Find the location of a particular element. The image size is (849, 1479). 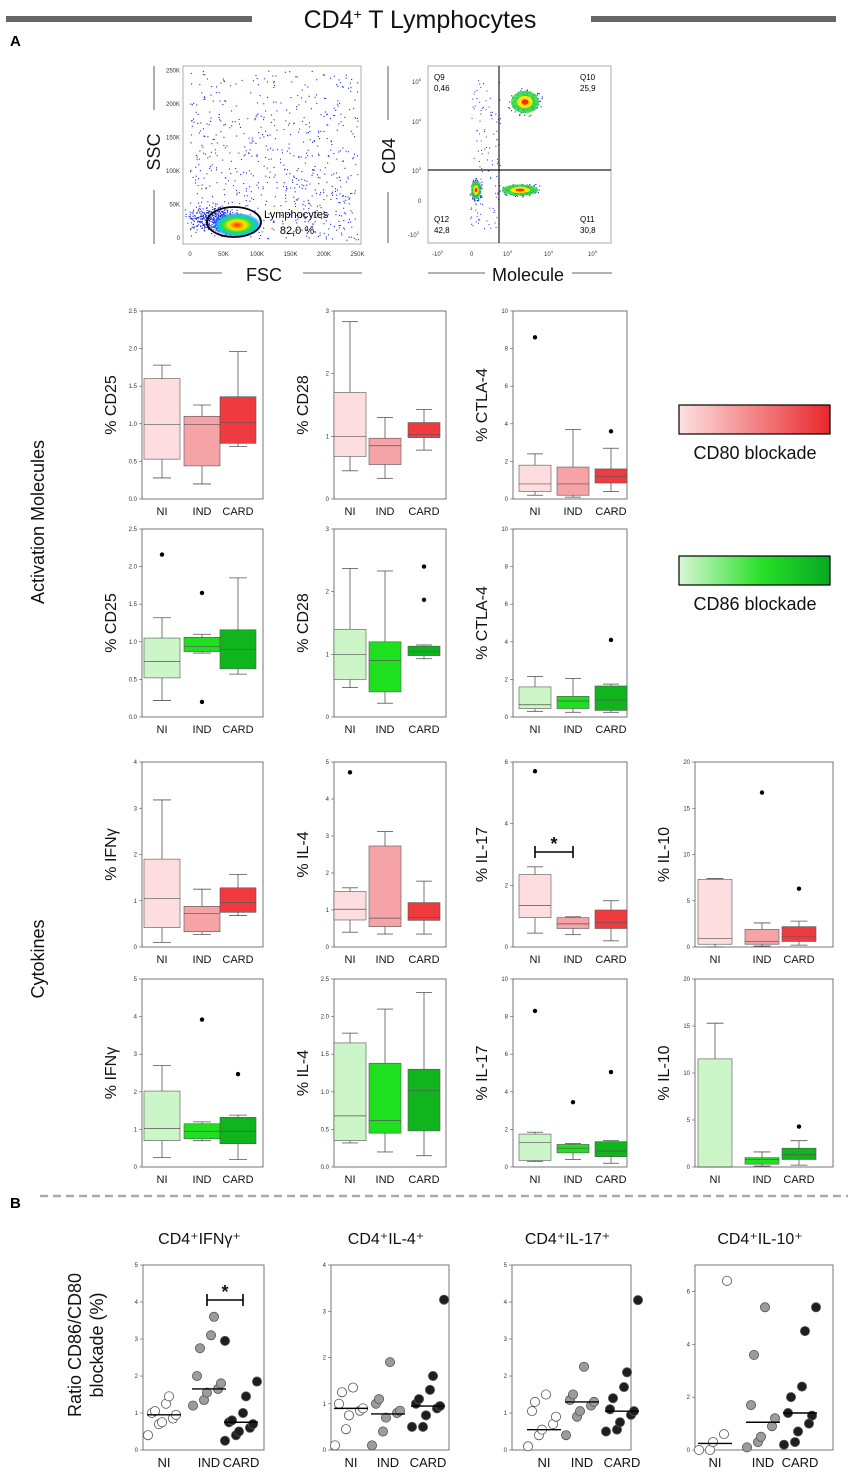

x-category-label: CARD is located at coordinates (423, 512).